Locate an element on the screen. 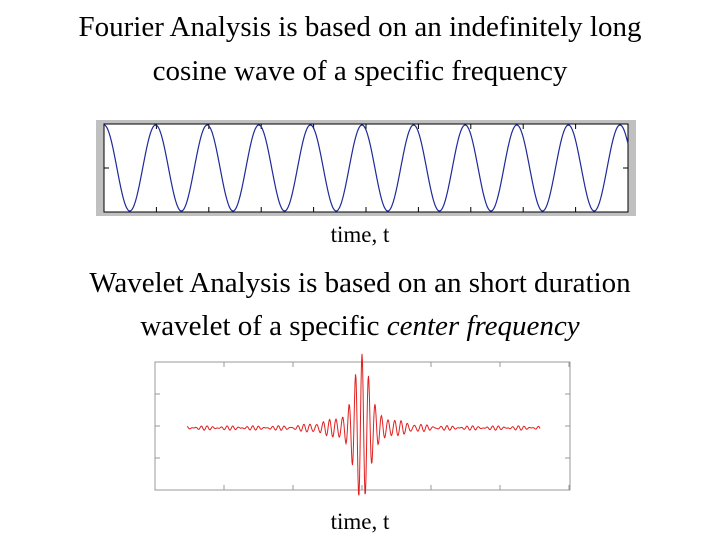 This screenshot has width=720, height=540. wavelet-title: wavelet of a specific center frequency is located at coordinates (360, 326).